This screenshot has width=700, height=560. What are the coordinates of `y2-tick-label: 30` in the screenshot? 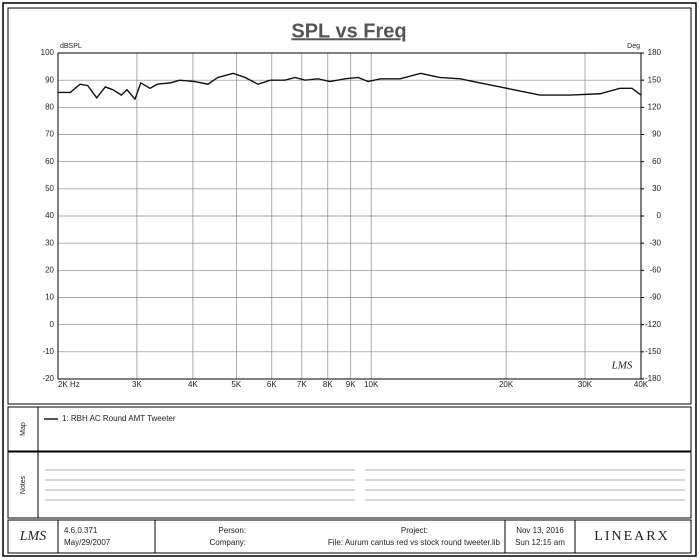 It's located at (656, 188).